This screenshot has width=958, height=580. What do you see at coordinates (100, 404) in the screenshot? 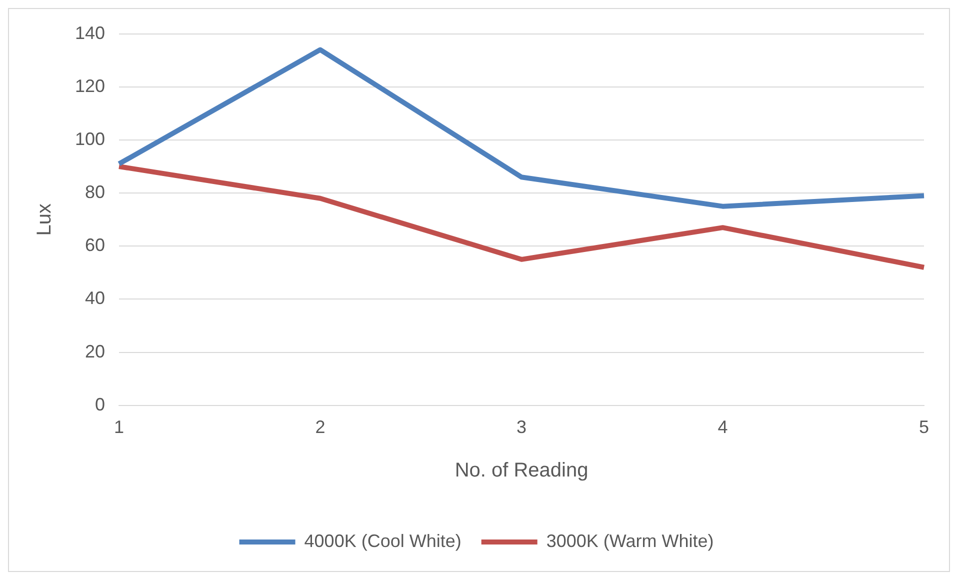
I see `y-tick-label: 0` at bounding box center [100, 404].